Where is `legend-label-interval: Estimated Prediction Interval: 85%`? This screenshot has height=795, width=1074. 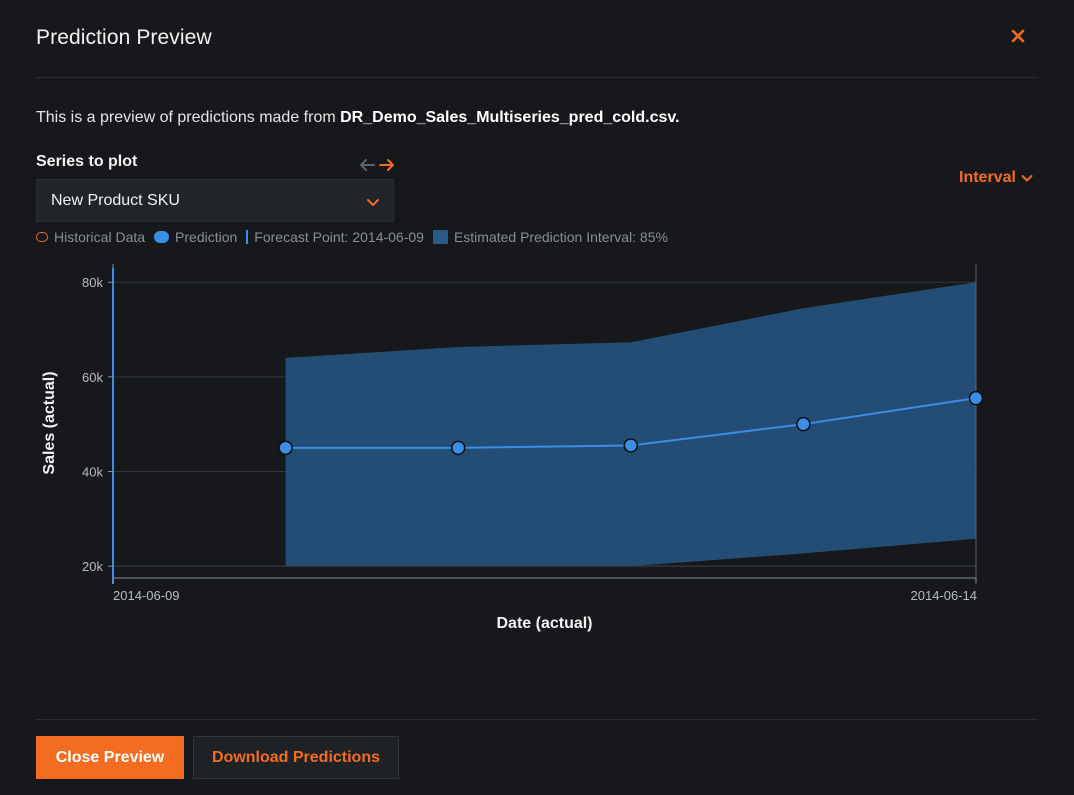 legend-label-interval: Estimated Prediction Interval: 85% is located at coordinates (560, 237).